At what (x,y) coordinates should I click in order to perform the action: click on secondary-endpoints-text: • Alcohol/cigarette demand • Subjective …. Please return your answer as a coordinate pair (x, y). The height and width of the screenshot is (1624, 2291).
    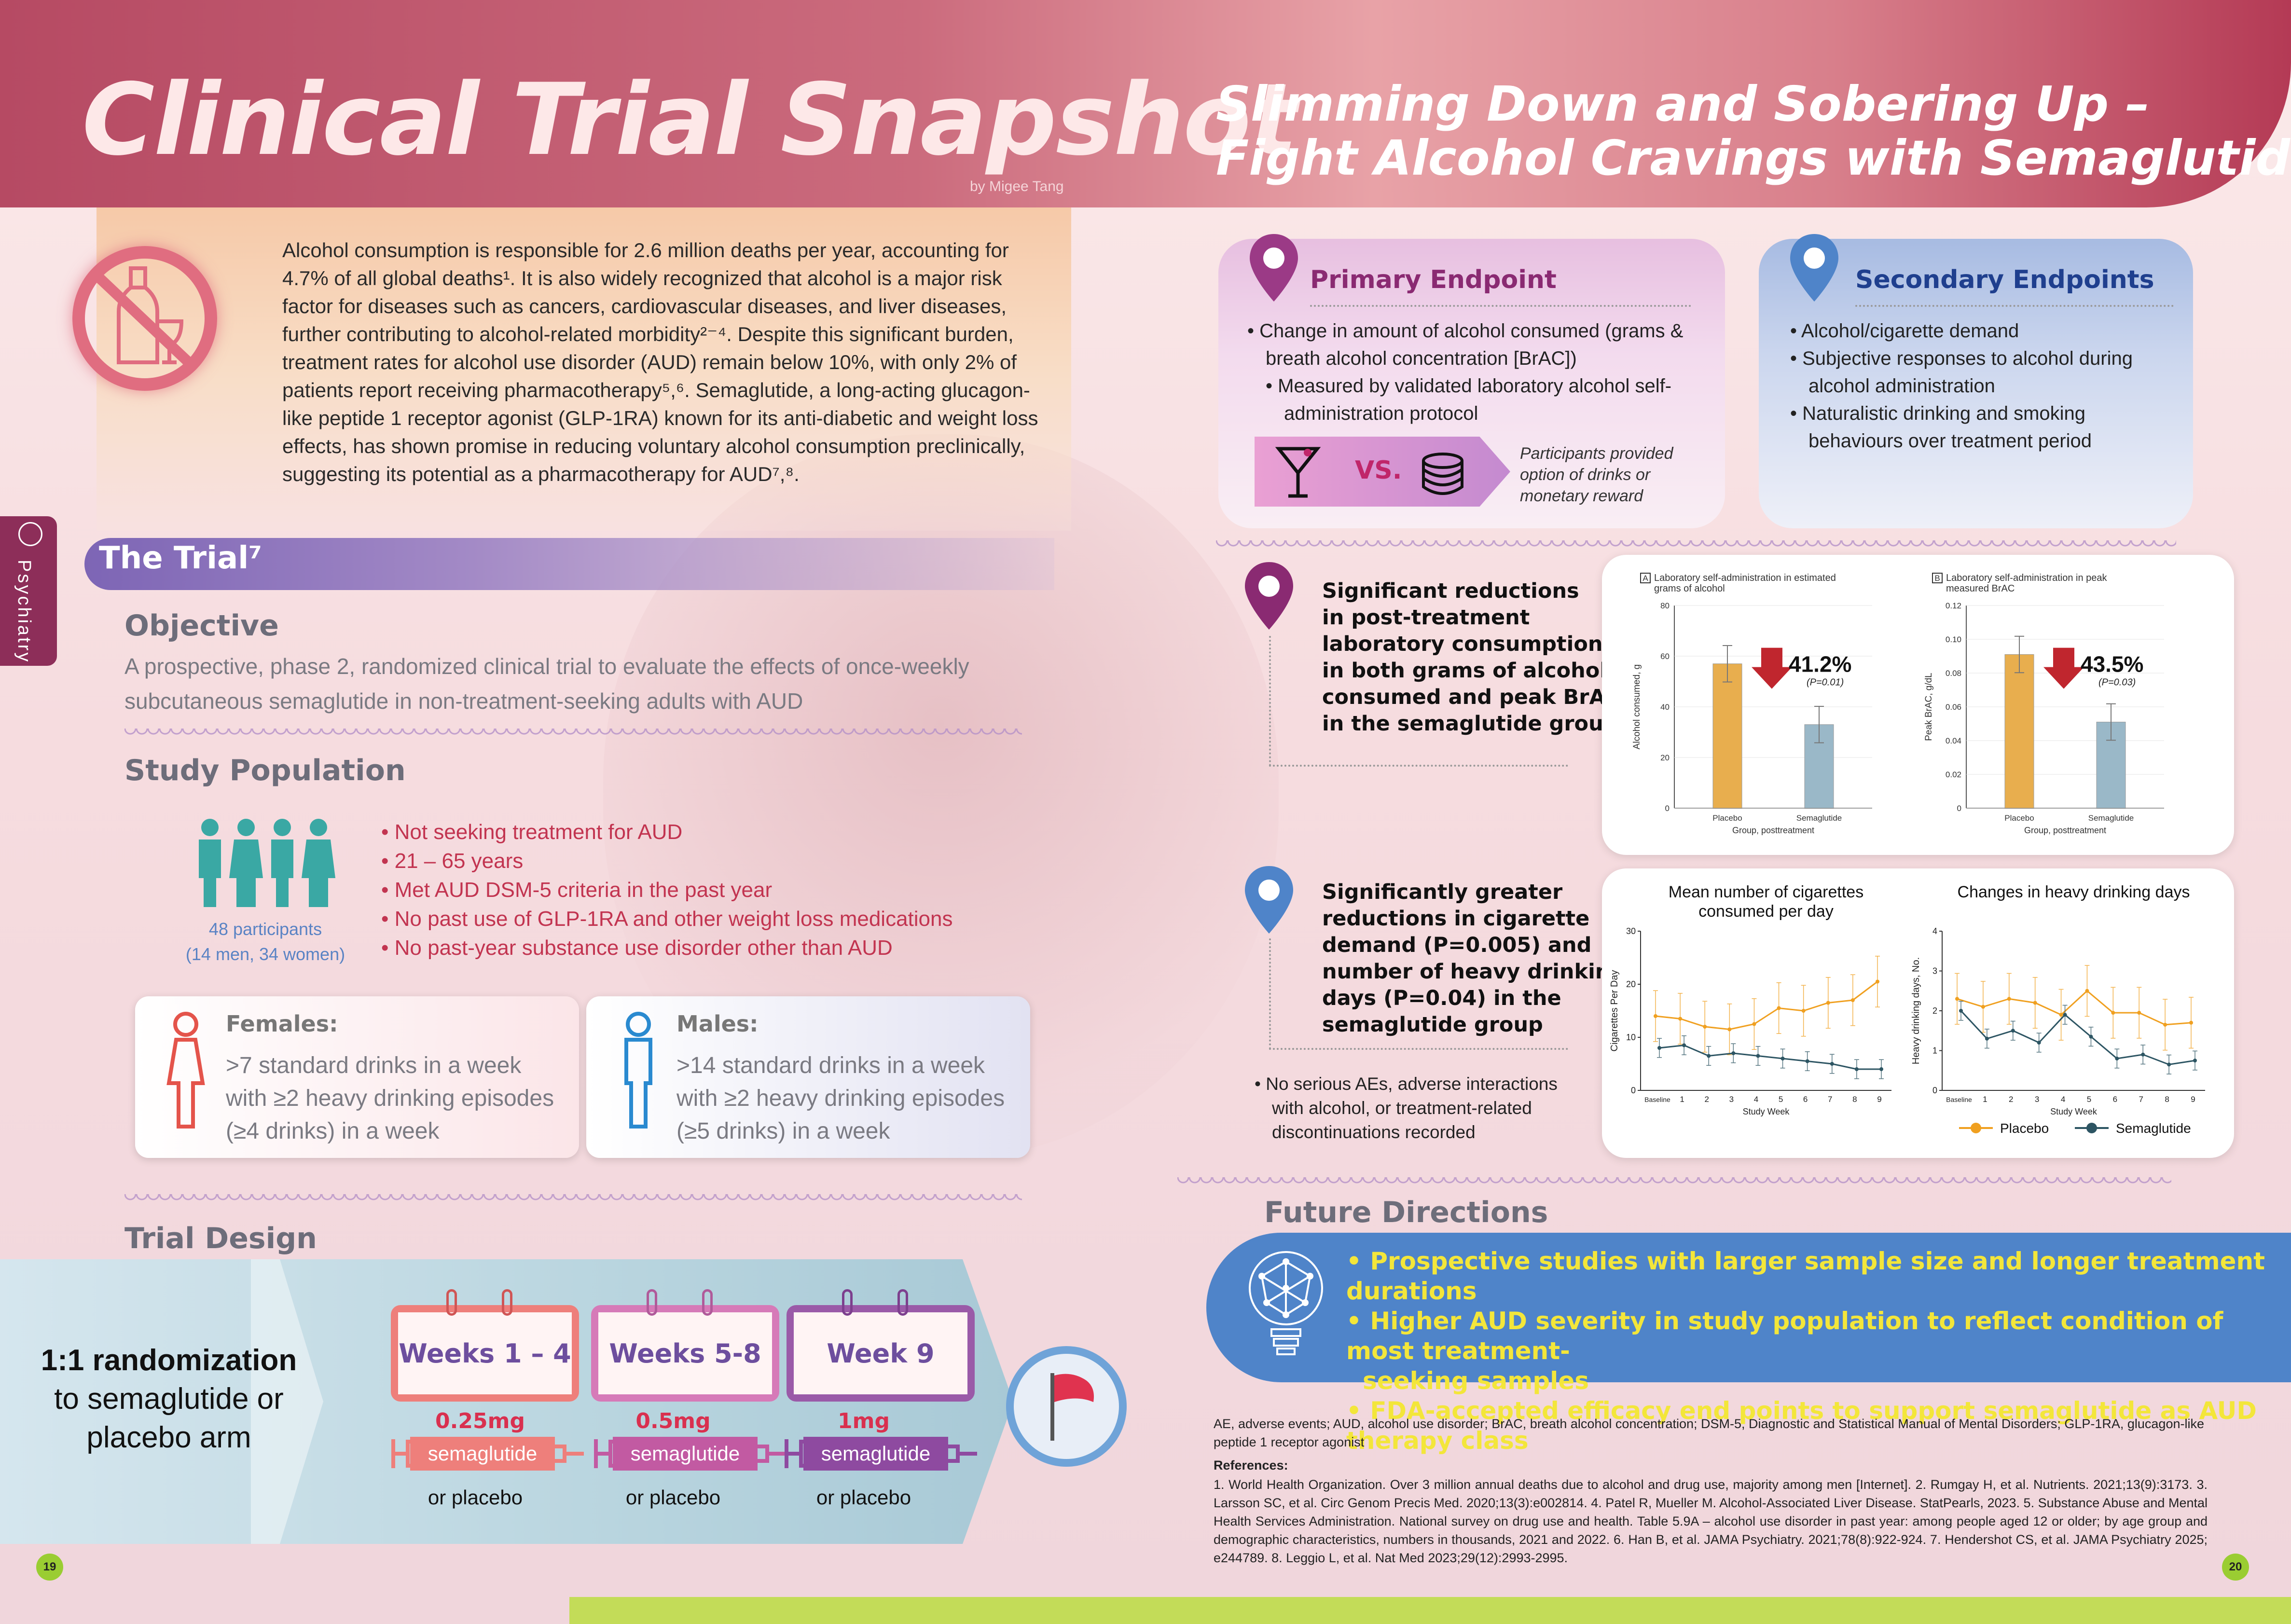
    Looking at the image, I should click on (1962, 386).